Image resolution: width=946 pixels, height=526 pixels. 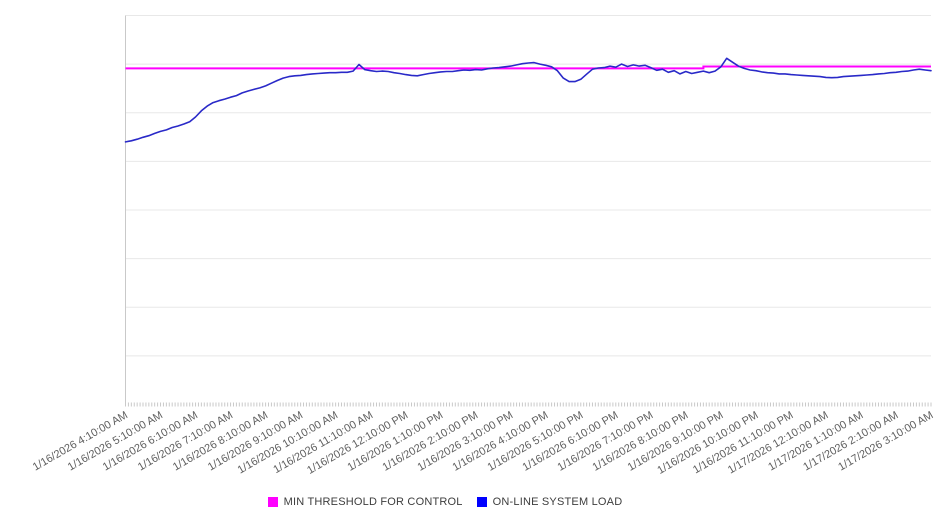 I want to click on legend-label-online-system-load: ON-LINE SYSTEM LOAD, so click(x=557, y=502).